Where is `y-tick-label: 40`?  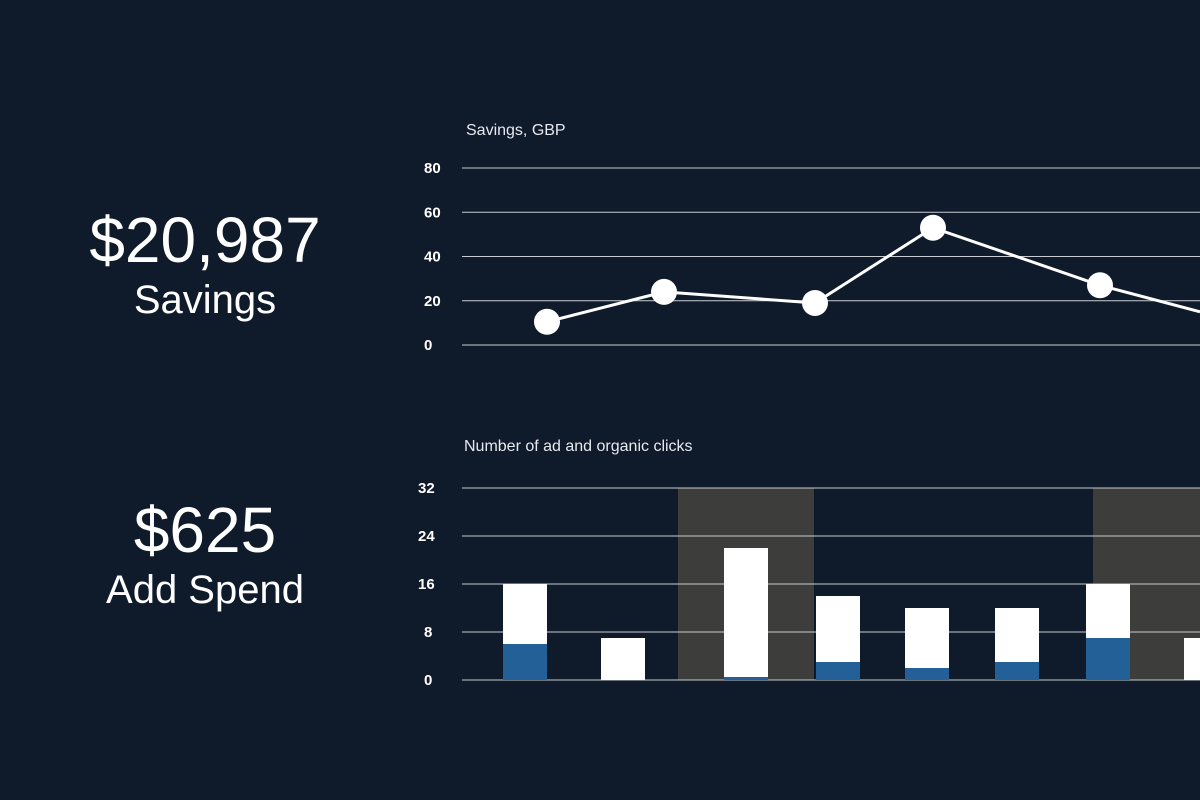
y-tick-label: 40 is located at coordinates (432, 257).